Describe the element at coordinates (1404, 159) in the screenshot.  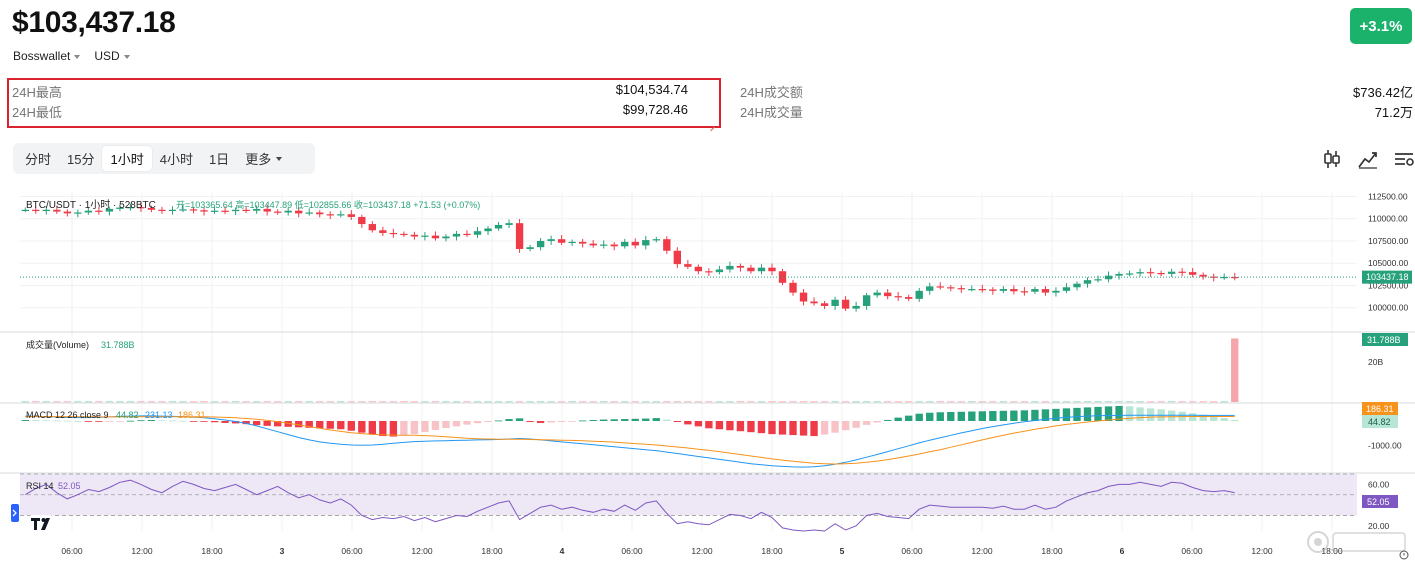
I see `settings-list-icon` at that location.